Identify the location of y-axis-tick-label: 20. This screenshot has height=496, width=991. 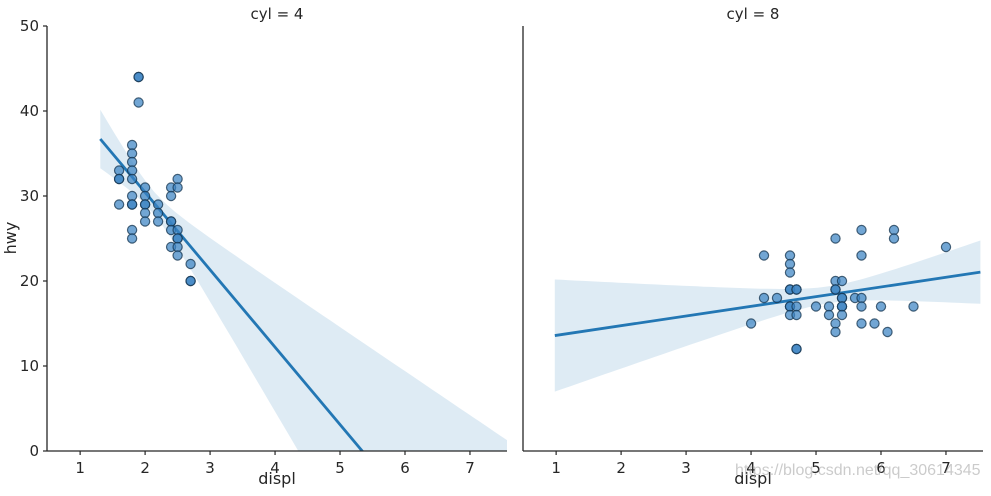
(29, 281).